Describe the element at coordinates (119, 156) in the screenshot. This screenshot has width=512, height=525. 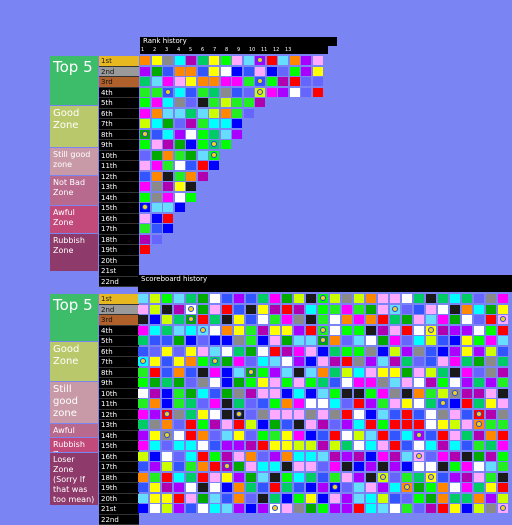
I see `rank-label: 10th` at that location.